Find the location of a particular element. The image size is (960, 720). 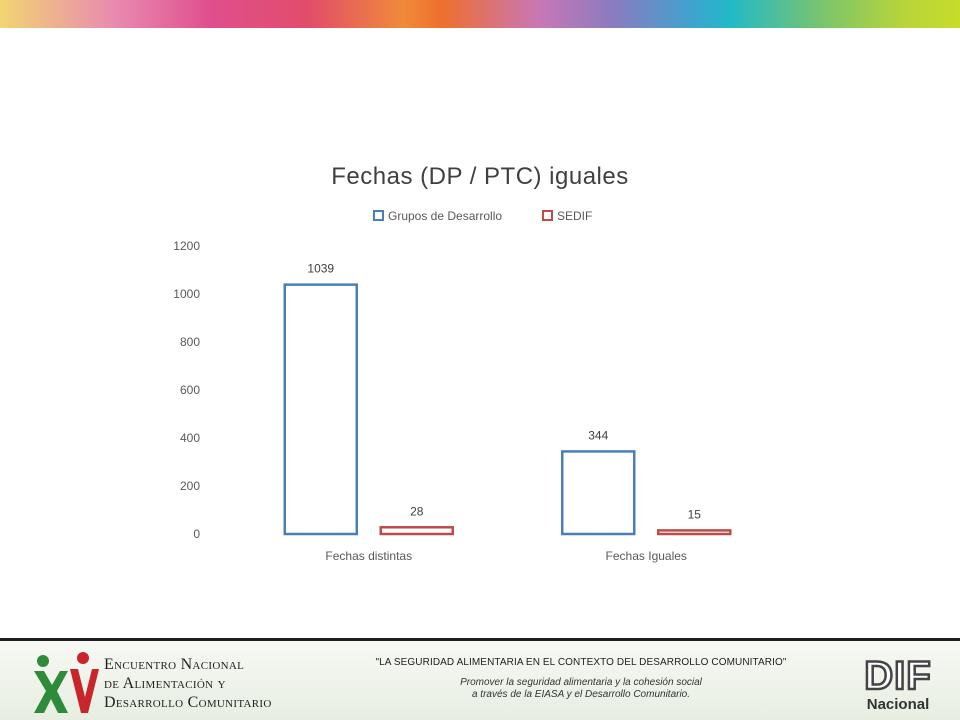

chart-legend: Grupos de Desarrollo SEDIF is located at coordinates (482, 216).